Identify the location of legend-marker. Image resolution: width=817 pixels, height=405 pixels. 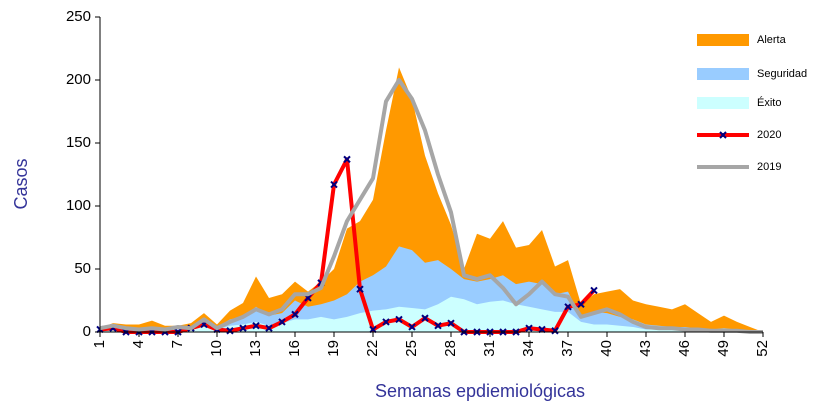
(723, 135).